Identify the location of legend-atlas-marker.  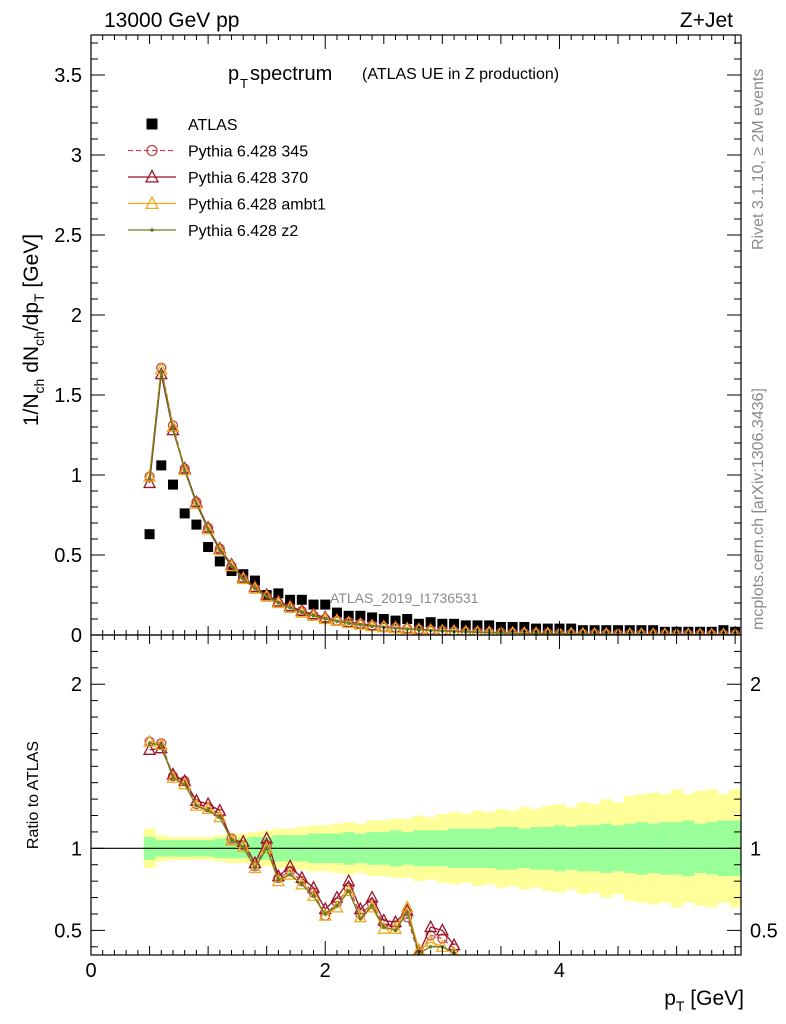
(152, 124).